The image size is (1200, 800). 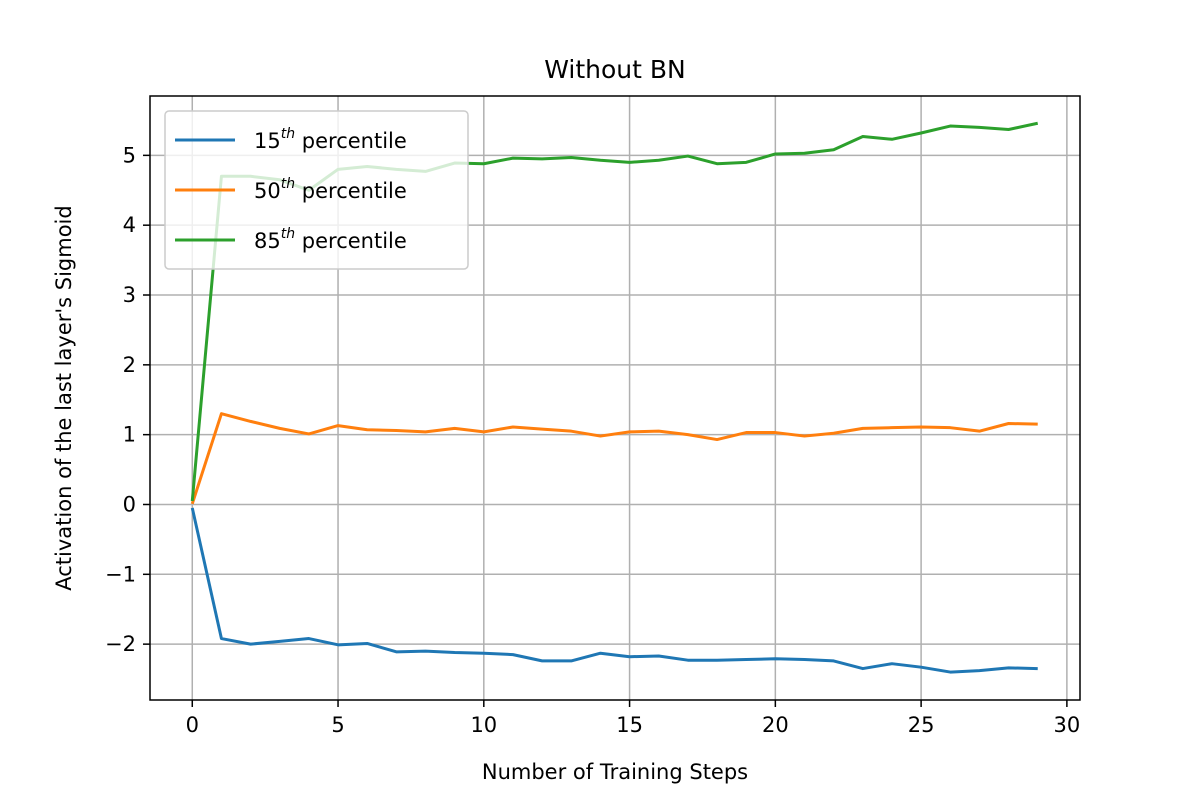 I want to click on x-tick-label: 15, so click(x=629, y=725).